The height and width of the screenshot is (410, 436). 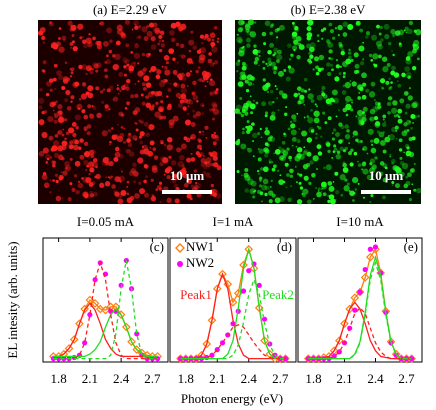 I want to click on scale-bar-label: 10 μm, so click(x=187, y=175).